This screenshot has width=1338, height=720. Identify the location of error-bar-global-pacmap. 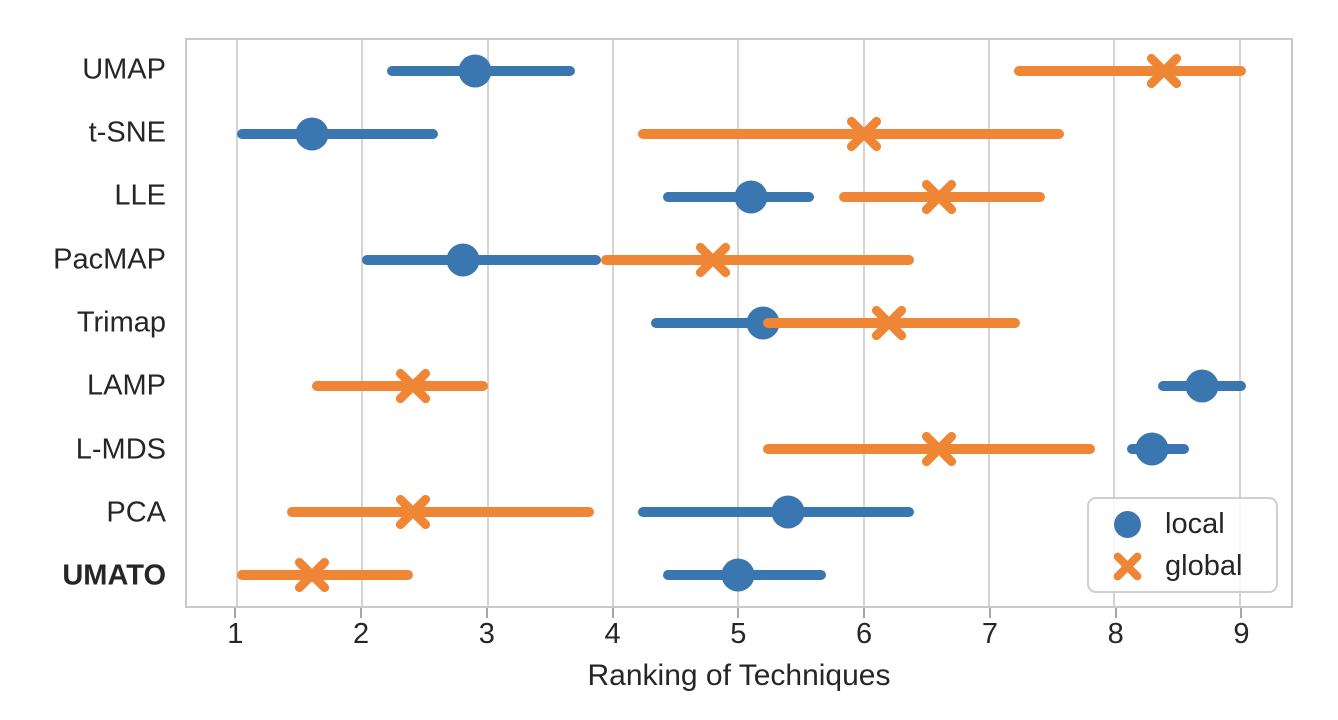
(757, 260).